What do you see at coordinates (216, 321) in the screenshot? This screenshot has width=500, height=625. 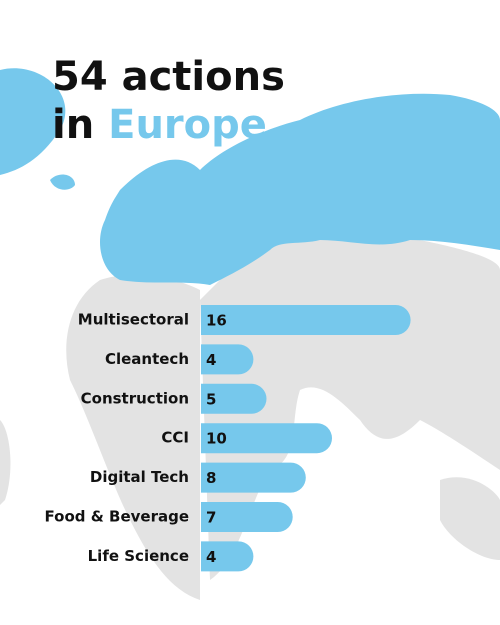 I see `value-label: 16` at bounding box center [216, 321].